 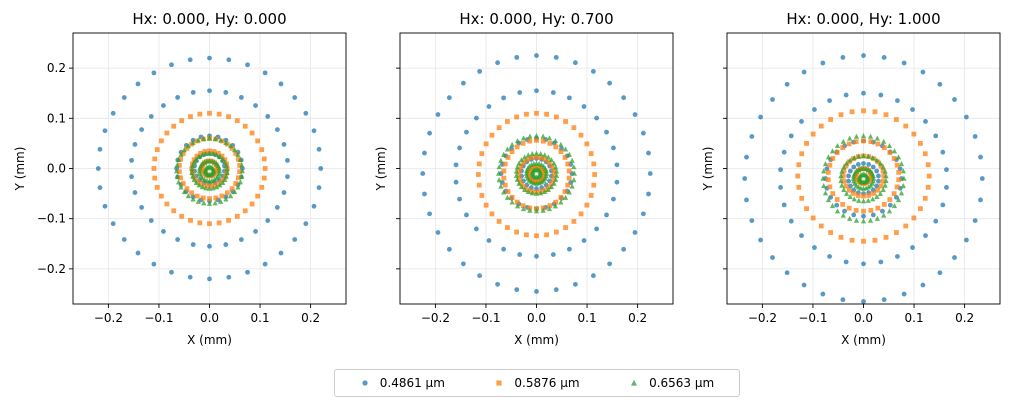 I want to click on x-tick-label: −0.1, so click(x=485, y=318).